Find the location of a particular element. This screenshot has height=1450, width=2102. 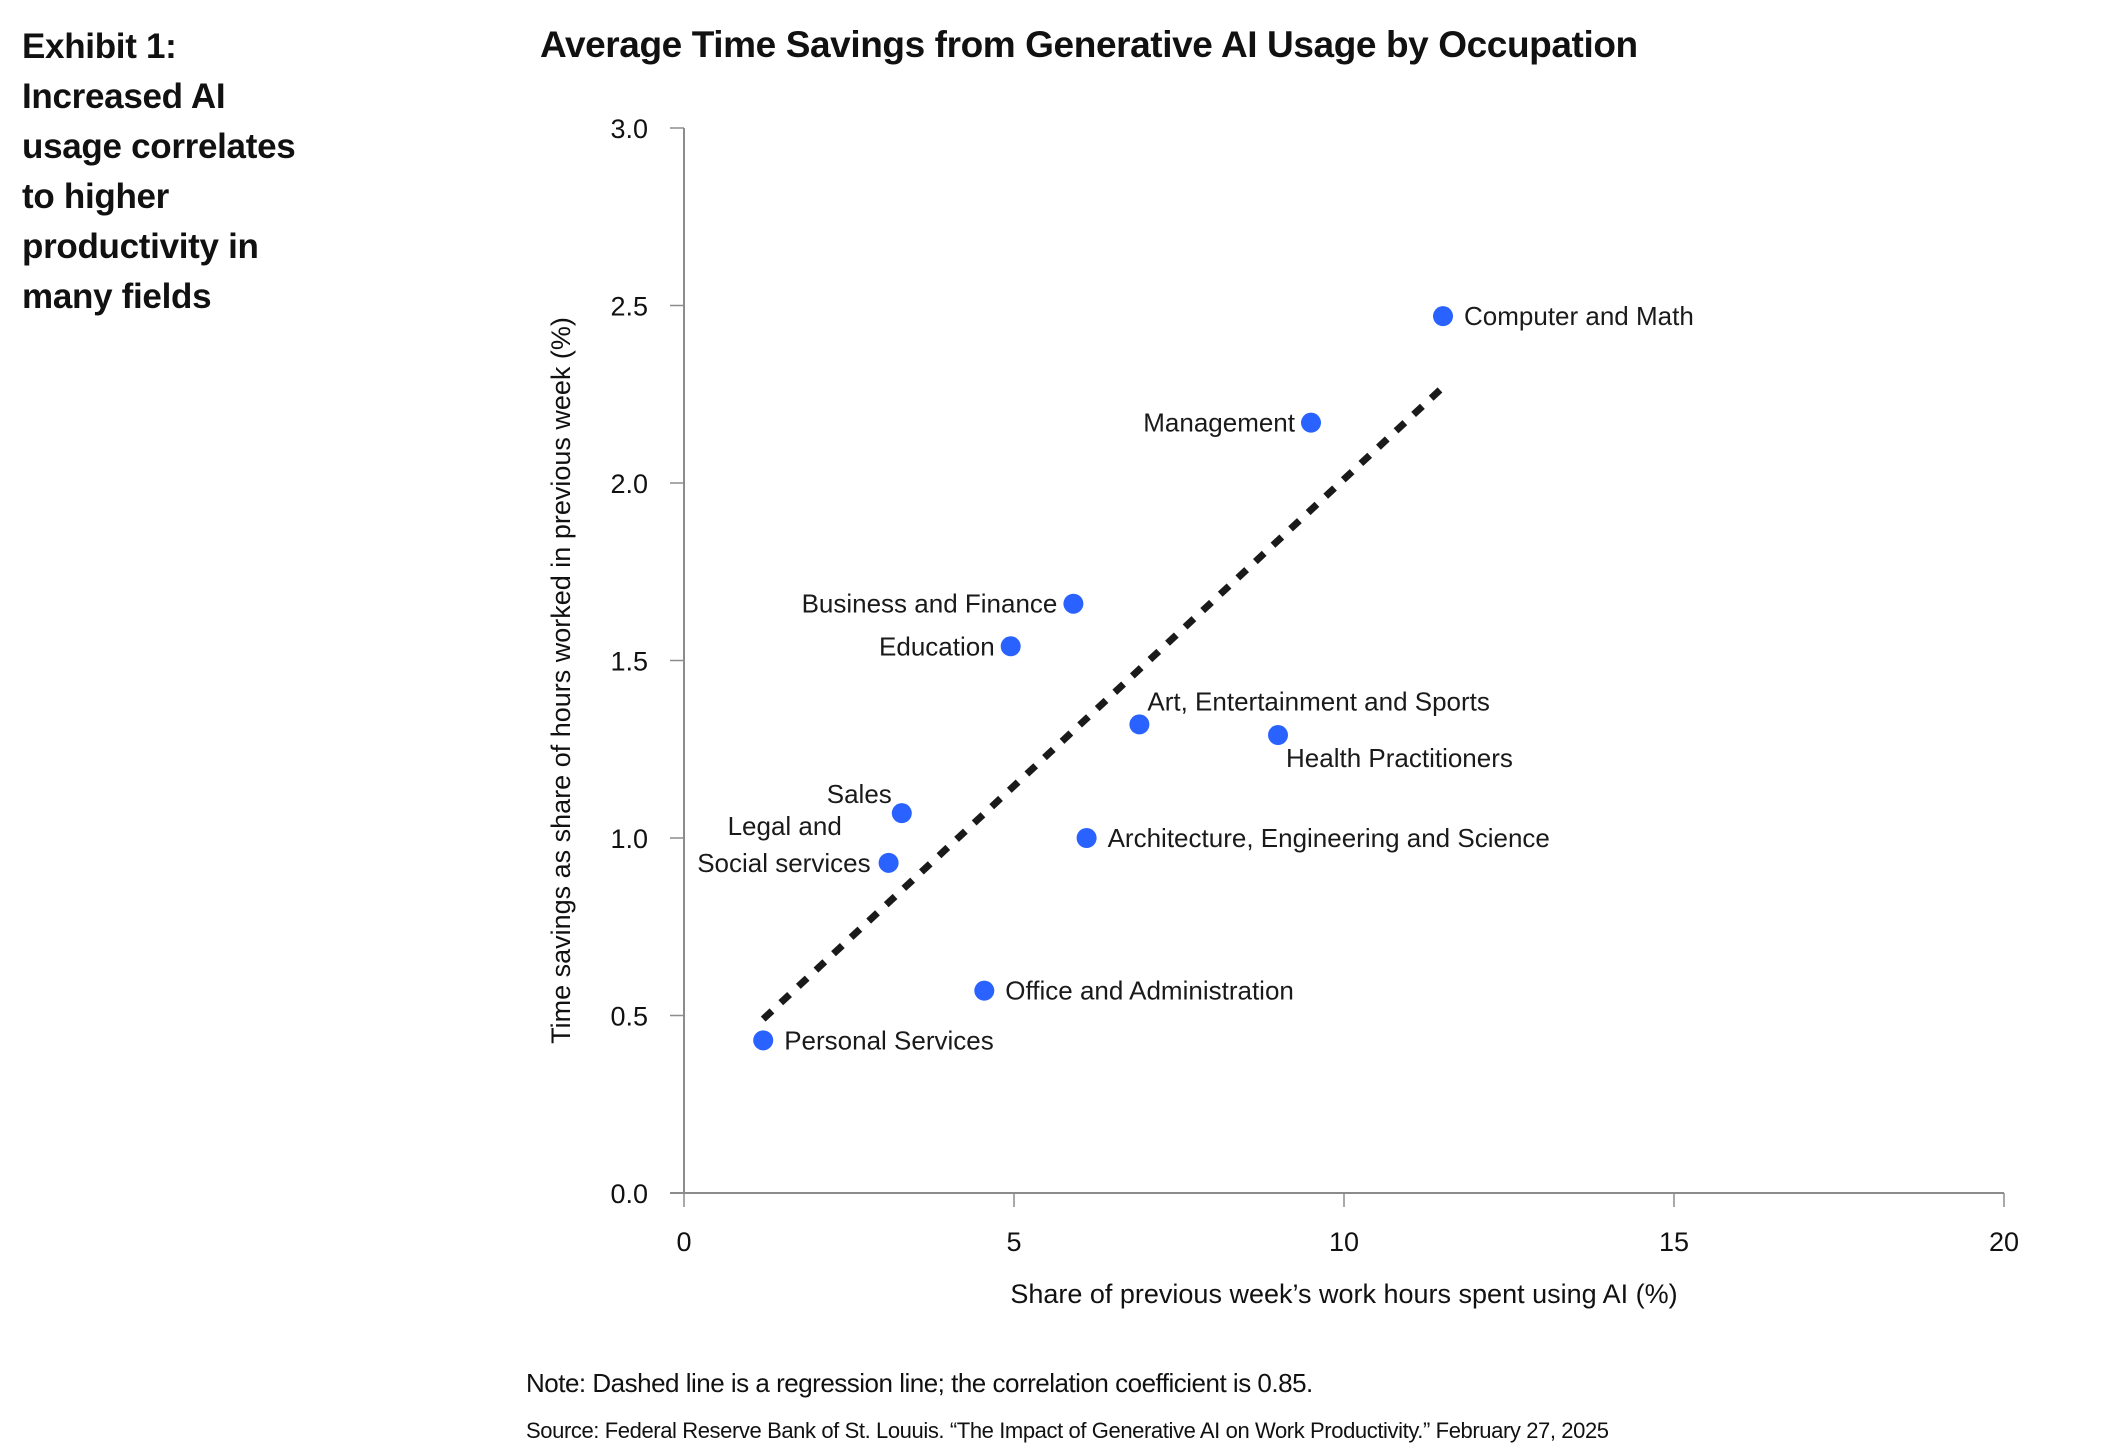

y-tick-label: 2.0 is located at coordinates (629, 484).